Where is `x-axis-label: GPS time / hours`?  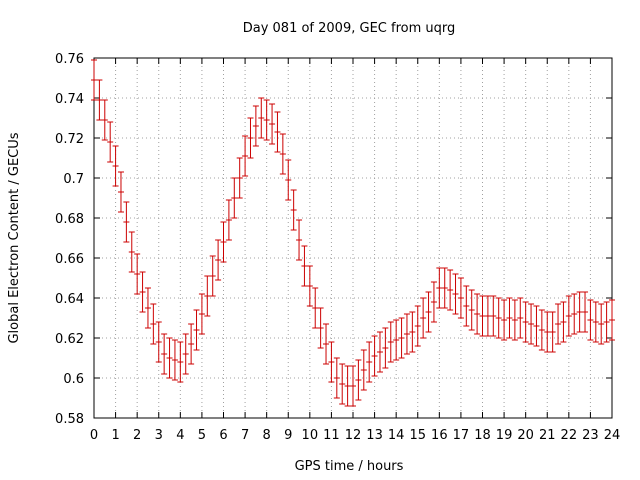
x-axis-label: GPS time / hours is located at coordinates (349, 466).